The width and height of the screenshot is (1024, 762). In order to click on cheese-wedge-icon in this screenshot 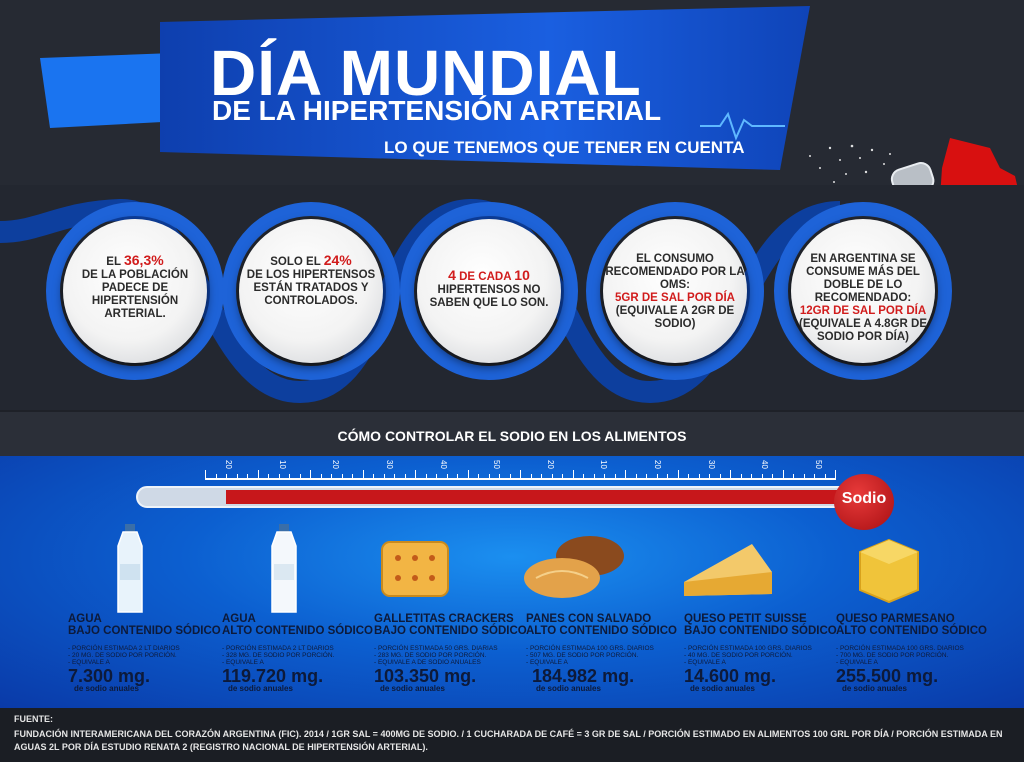, I will do `click(728, 570)`.